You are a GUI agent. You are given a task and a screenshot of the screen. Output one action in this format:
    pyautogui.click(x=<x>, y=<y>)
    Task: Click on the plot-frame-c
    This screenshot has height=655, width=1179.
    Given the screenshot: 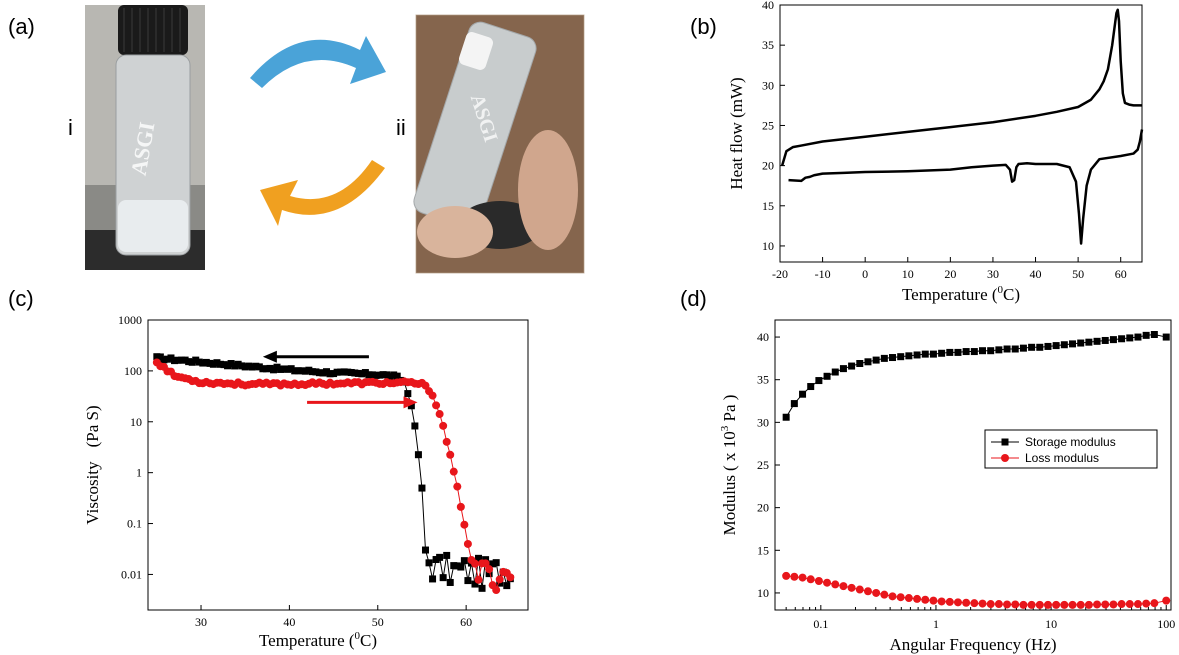 What is the action you would take?
    pyautogui.click(x=338, y=465)
    